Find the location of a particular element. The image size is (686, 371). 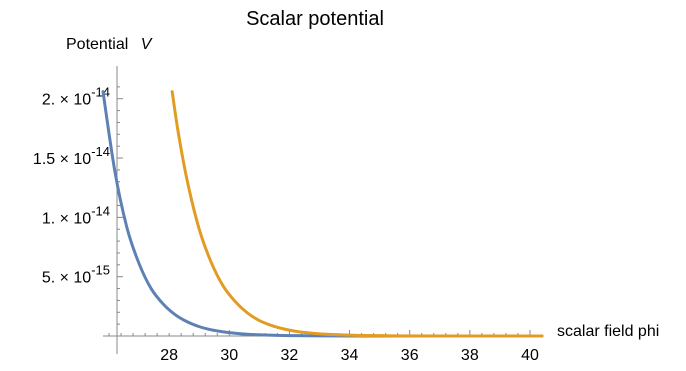

y-tick-mantissa: 1. × 10 is located at coordinates (66, 218).